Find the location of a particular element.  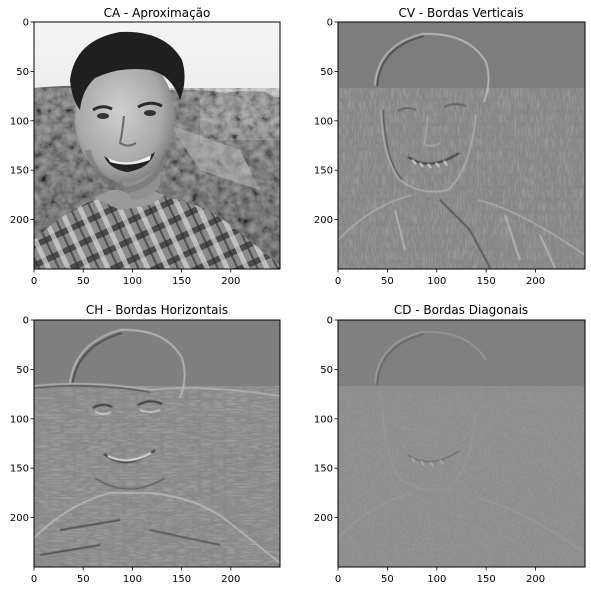

panel-title-4: CD - Bordas Diagonais is located at coordinates (461, 310).